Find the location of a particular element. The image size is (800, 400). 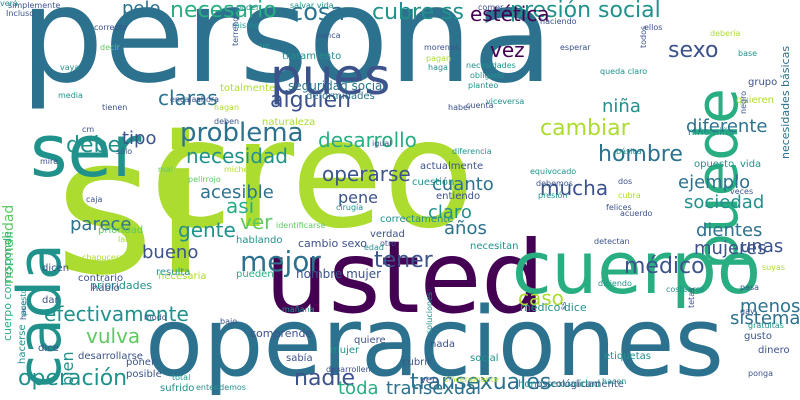

cloud-word: social is located at coordinates (484, 358).